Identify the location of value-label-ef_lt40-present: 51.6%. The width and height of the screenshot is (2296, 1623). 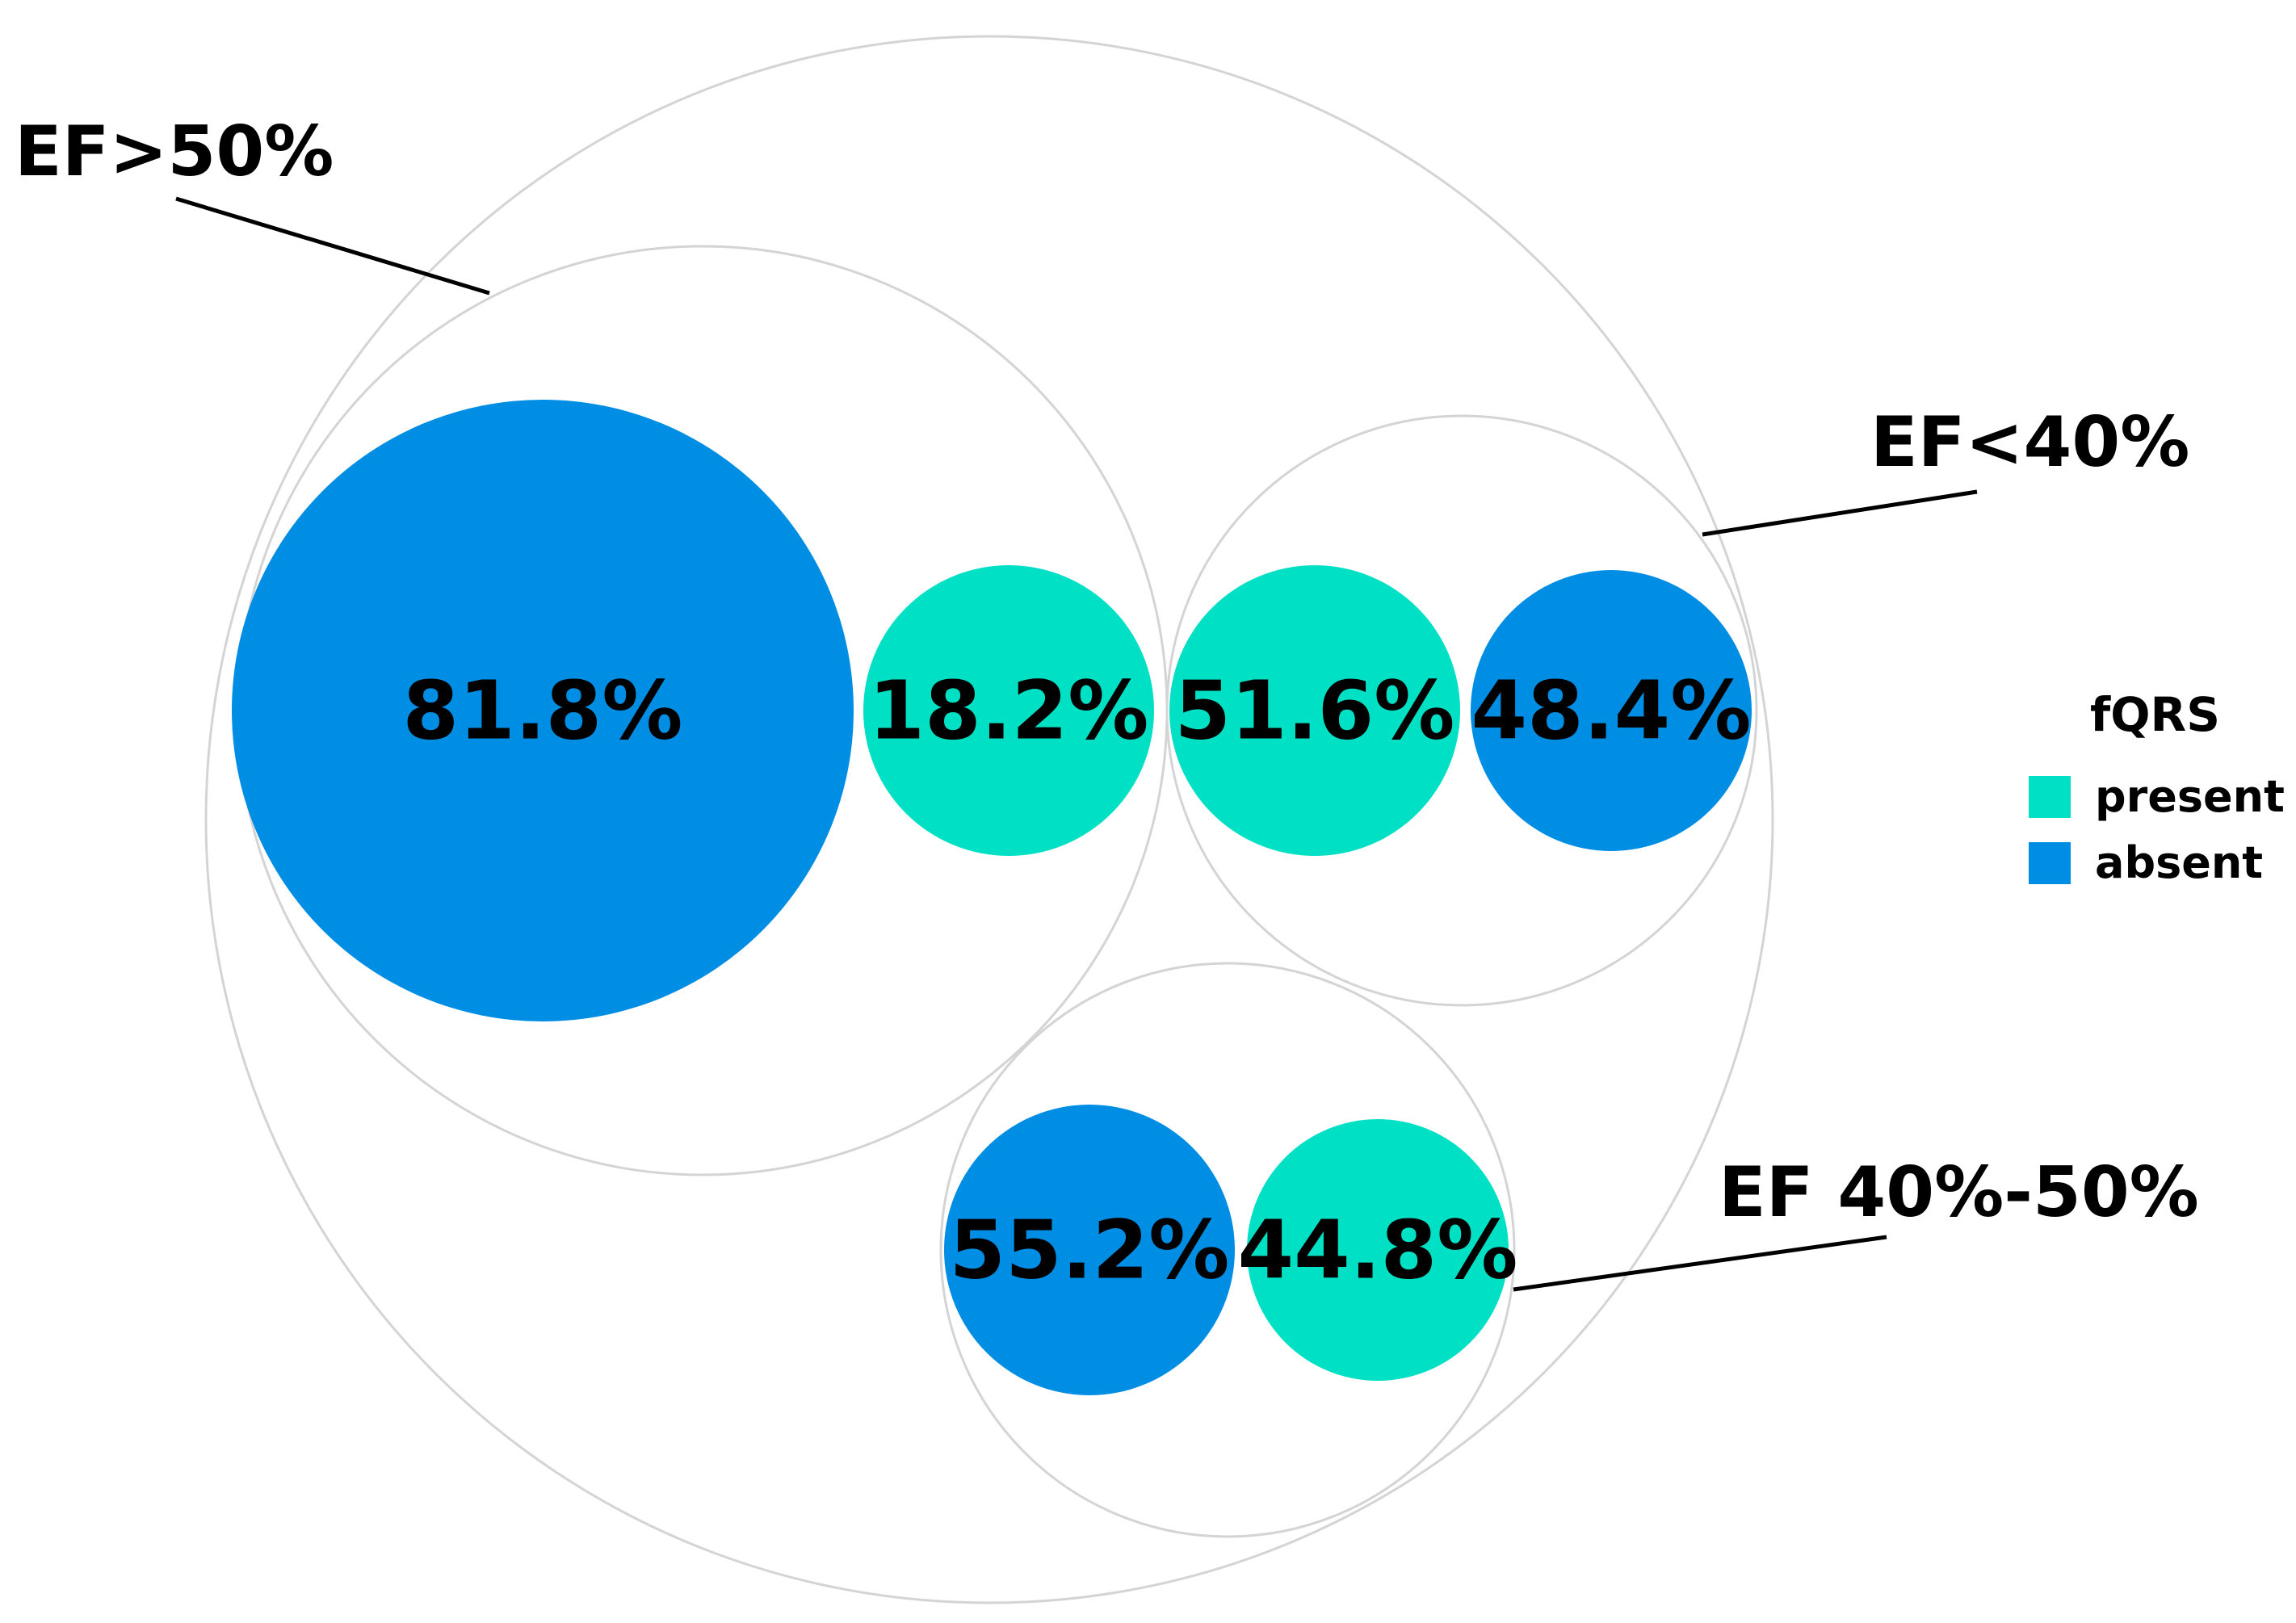
(1315, 711).